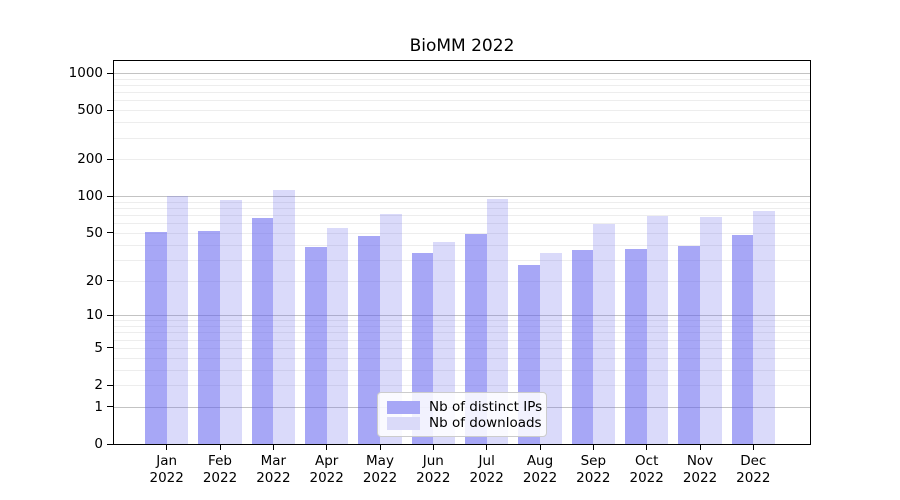  I want to click on x-tick-month: Sep, so click(593, 461).